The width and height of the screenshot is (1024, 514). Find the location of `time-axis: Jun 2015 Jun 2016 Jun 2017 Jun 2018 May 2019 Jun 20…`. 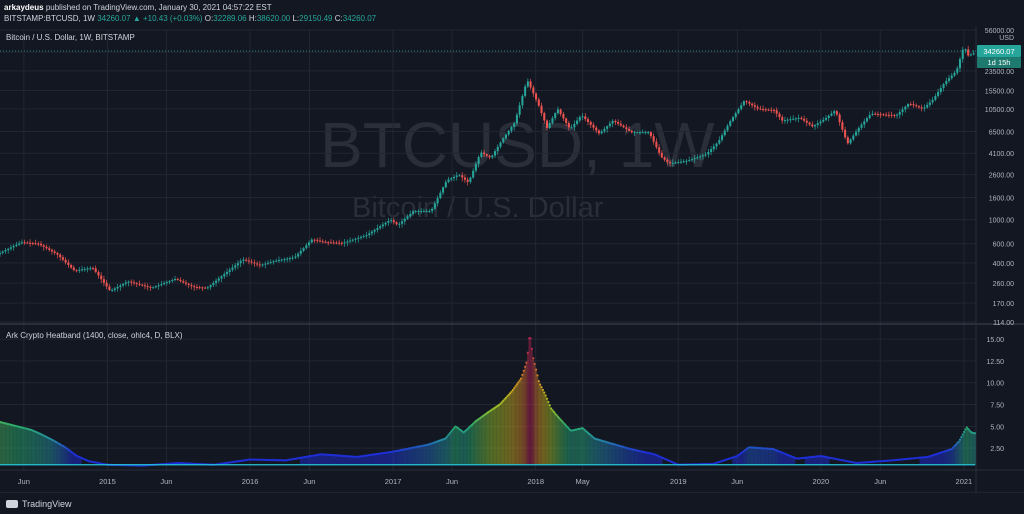

time-axis: Jun 2015 Jun 2016 Jun 2017 Jun 2018 May 2019 Jun 20… is located at coordinates (495, 481).